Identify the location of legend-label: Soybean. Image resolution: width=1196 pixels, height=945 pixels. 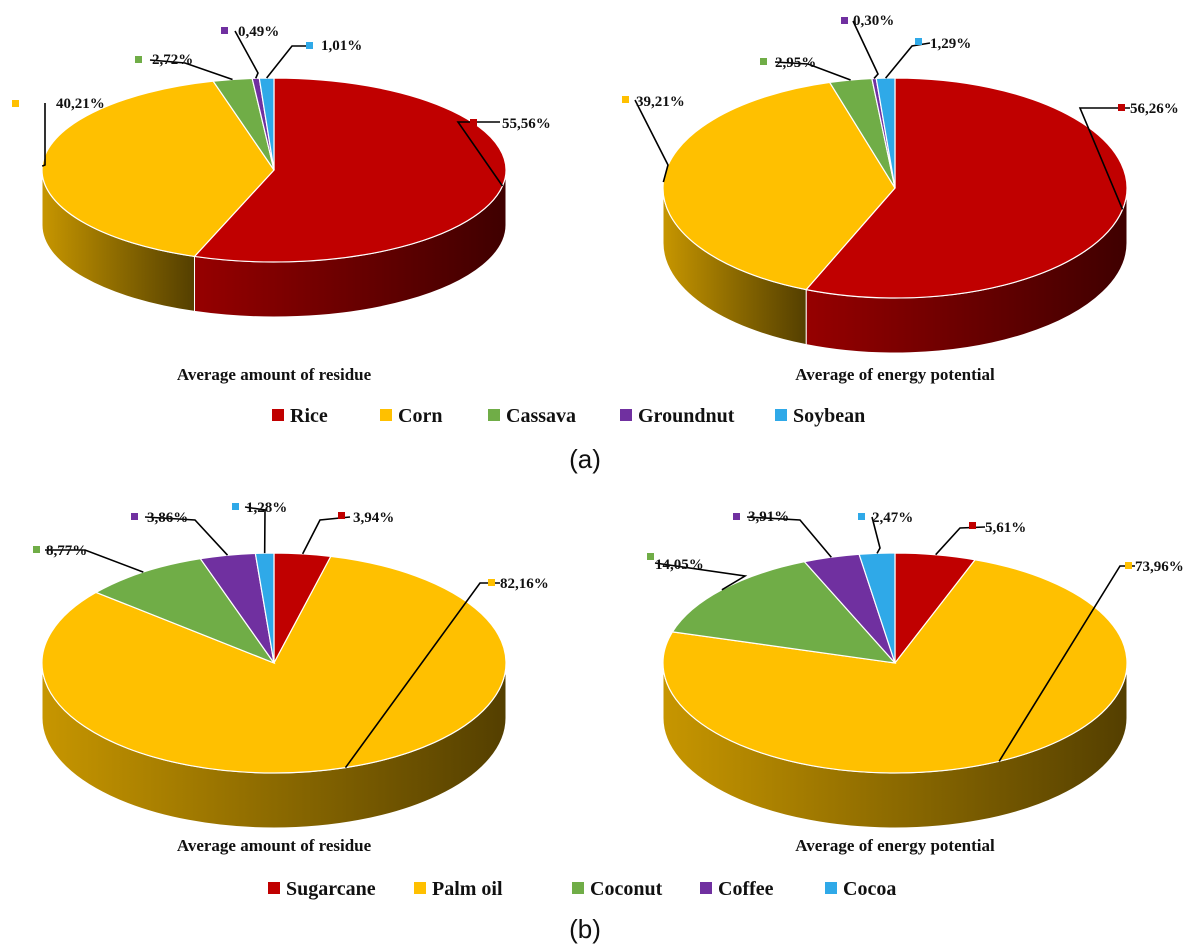
(829, 416).